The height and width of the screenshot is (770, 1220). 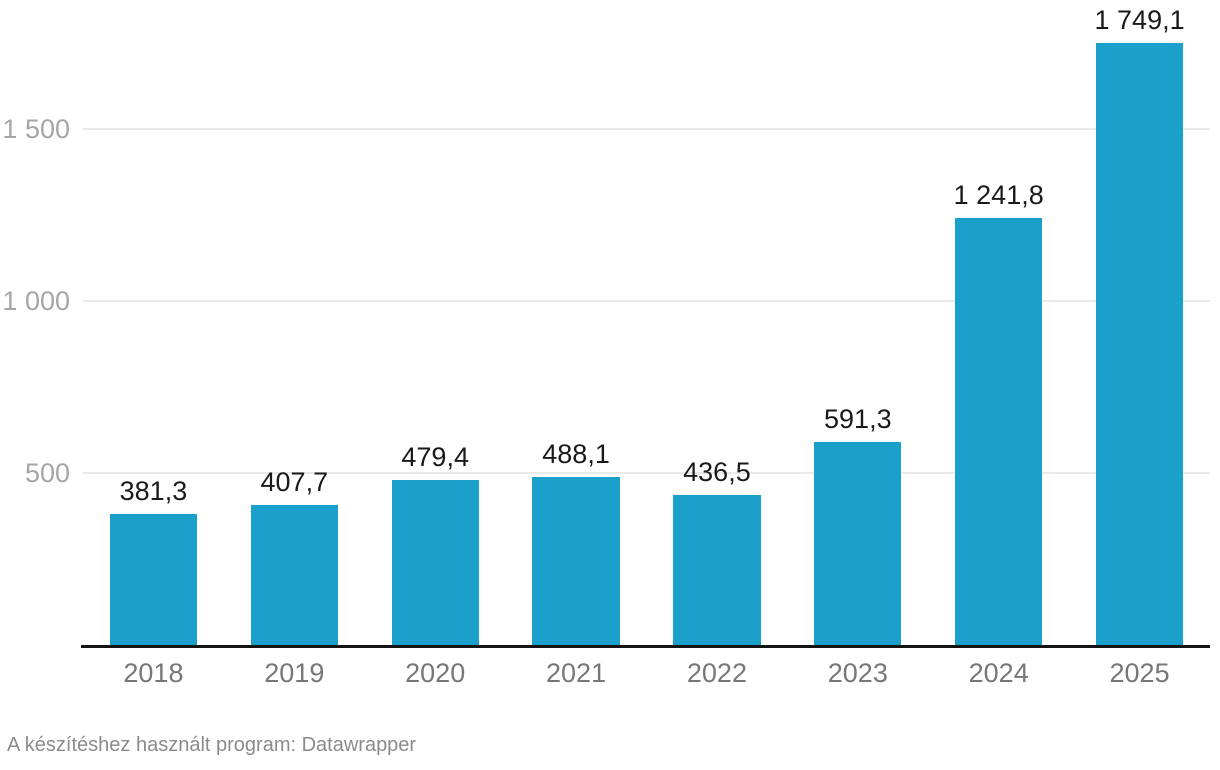 What do you see at coordinates (998, 195) in the screenshot?
I see `bar-value-label: 1 241,8` at bounding box center [998, 195].